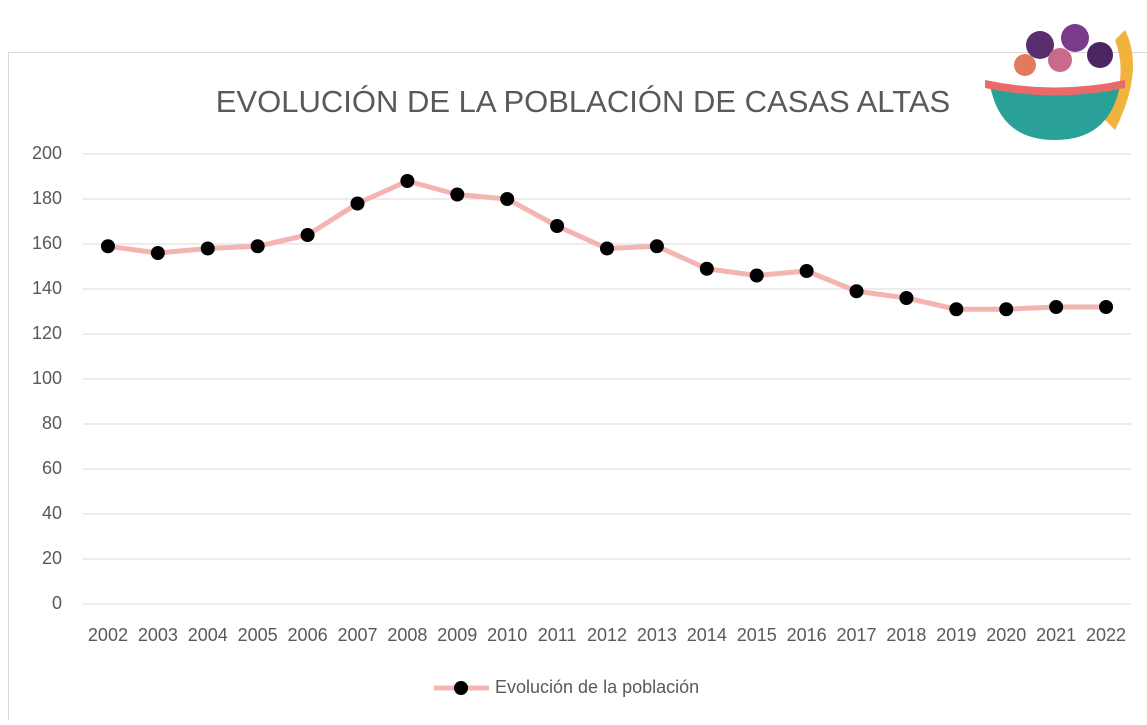  I want to click on x-tick-label: 2015, so click(757, 635).